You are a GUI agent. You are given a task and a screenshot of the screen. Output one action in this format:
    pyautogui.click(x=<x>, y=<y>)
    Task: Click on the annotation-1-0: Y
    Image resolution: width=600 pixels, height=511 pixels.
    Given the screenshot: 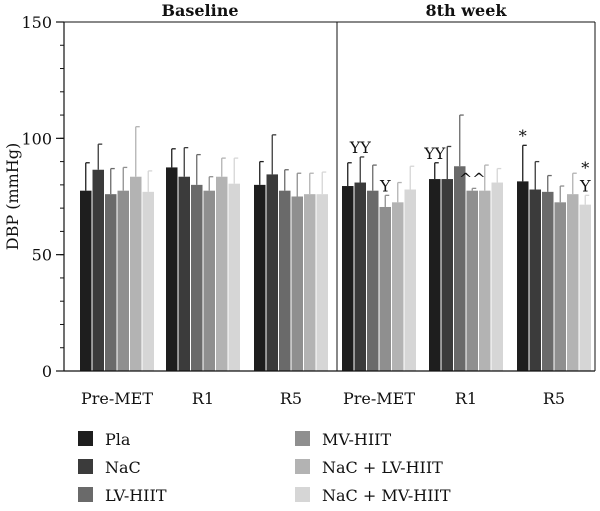 What is the action you would take?
    pyautogui.click(x=385, y=185)
    